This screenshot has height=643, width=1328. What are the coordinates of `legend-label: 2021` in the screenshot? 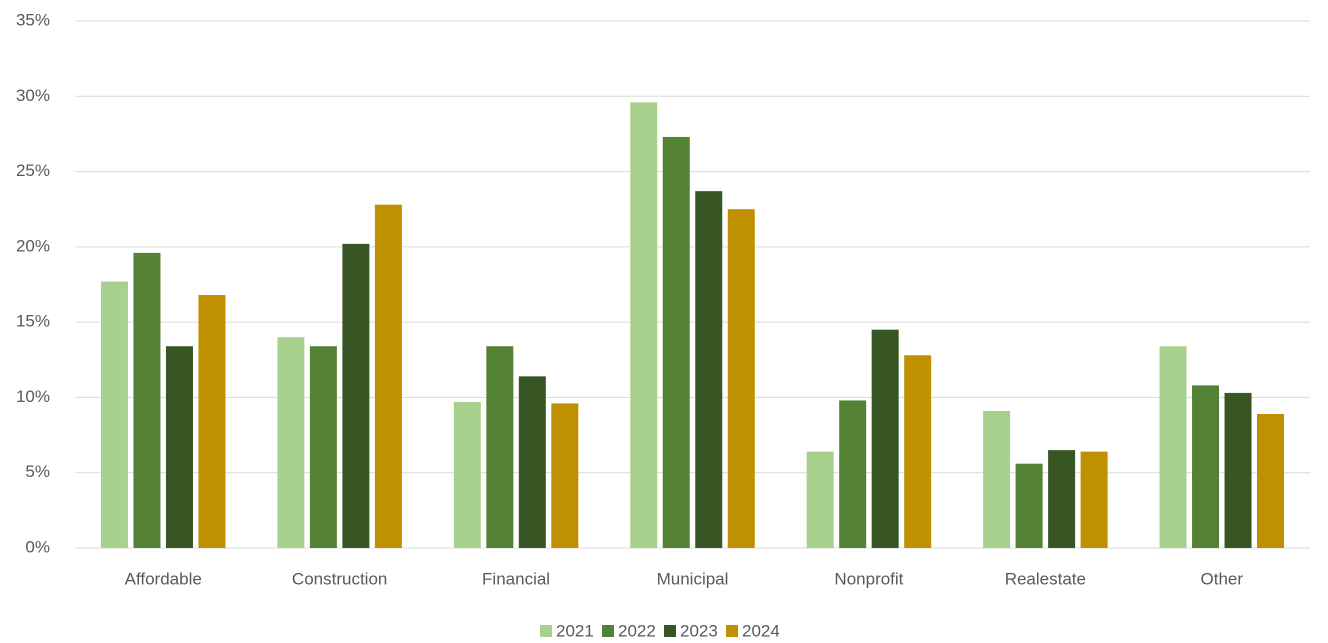 It's located at (575, 630).